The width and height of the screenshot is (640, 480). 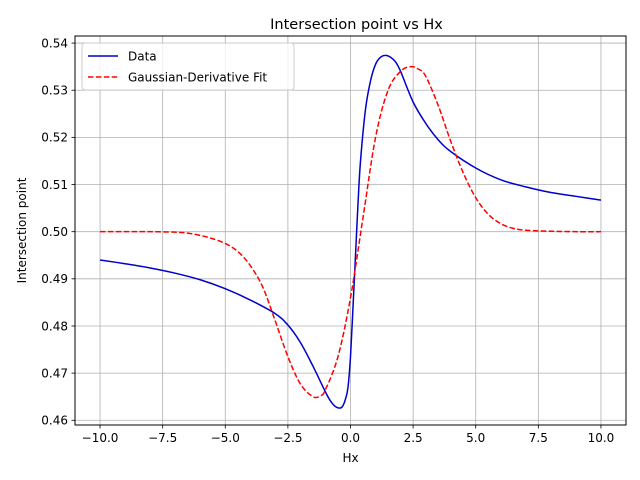 What do you see at coordinates (475, 438) in the screenshot?
I see `x-tick-label: 5.0` at bounding box center [475, 438].